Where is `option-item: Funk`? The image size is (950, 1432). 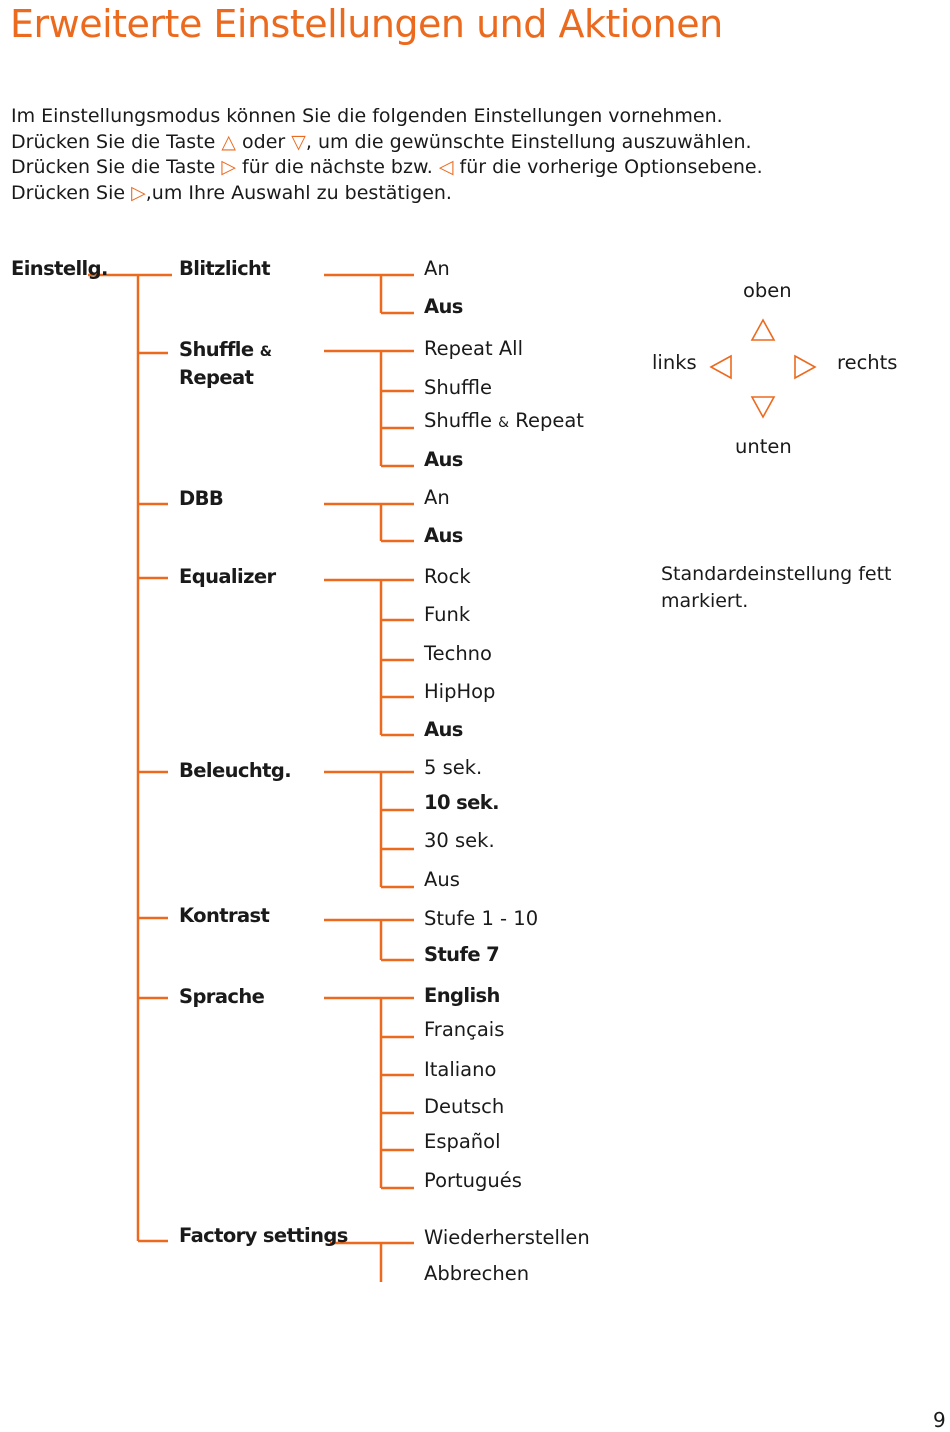
option-item: Funk is located at coordinates (447, 614).